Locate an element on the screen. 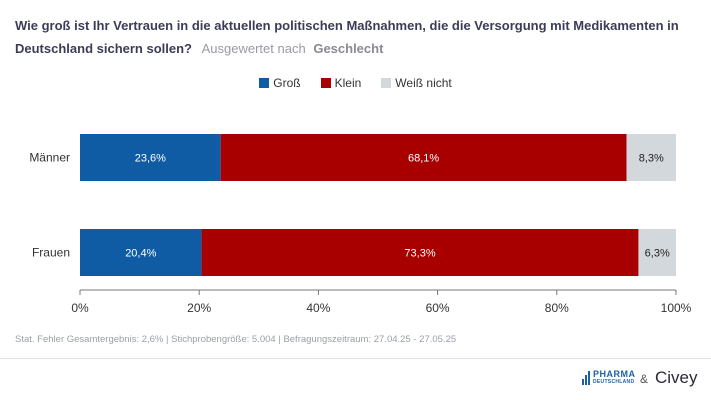  x-tick-label: 80% is located at coordinates (557, 308).